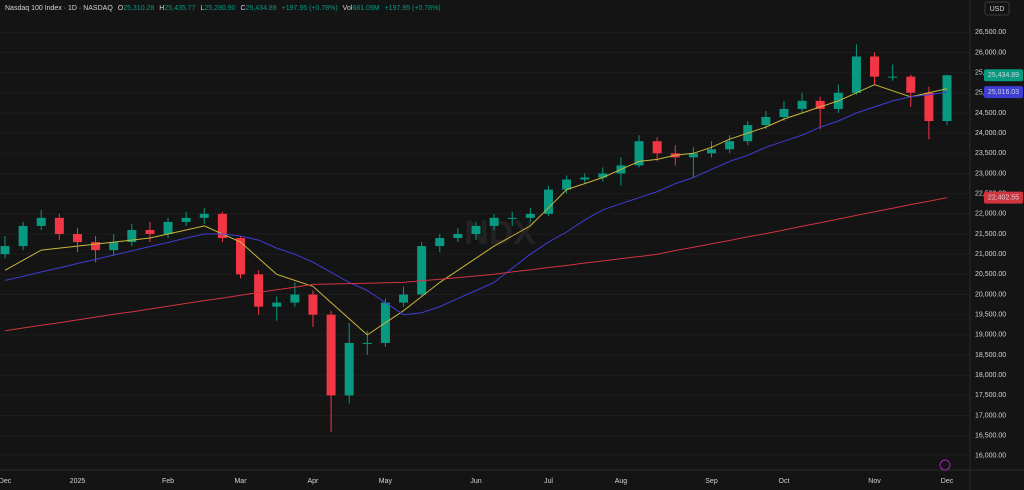 This screenshot has width=1024, height=490. What do you see at coordinates (990, 355) in the screenshot?
I see `y-tick-label: 18,500.00` at bounding box center [990, 355].